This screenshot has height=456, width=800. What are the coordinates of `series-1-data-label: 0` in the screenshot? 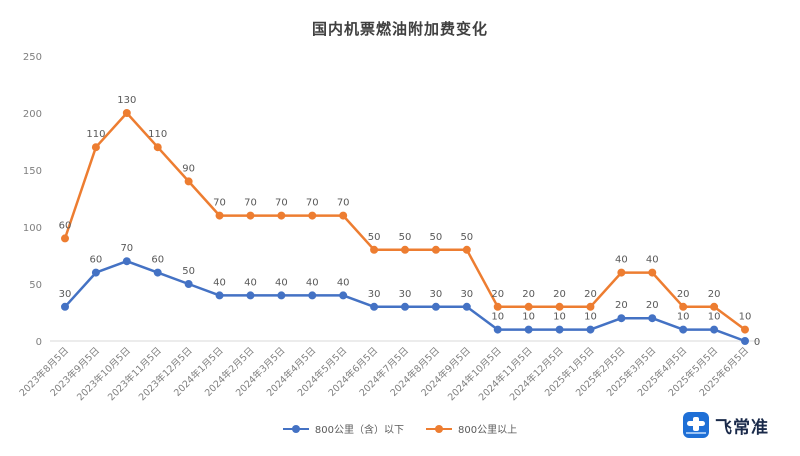 It's located at (757, 342).